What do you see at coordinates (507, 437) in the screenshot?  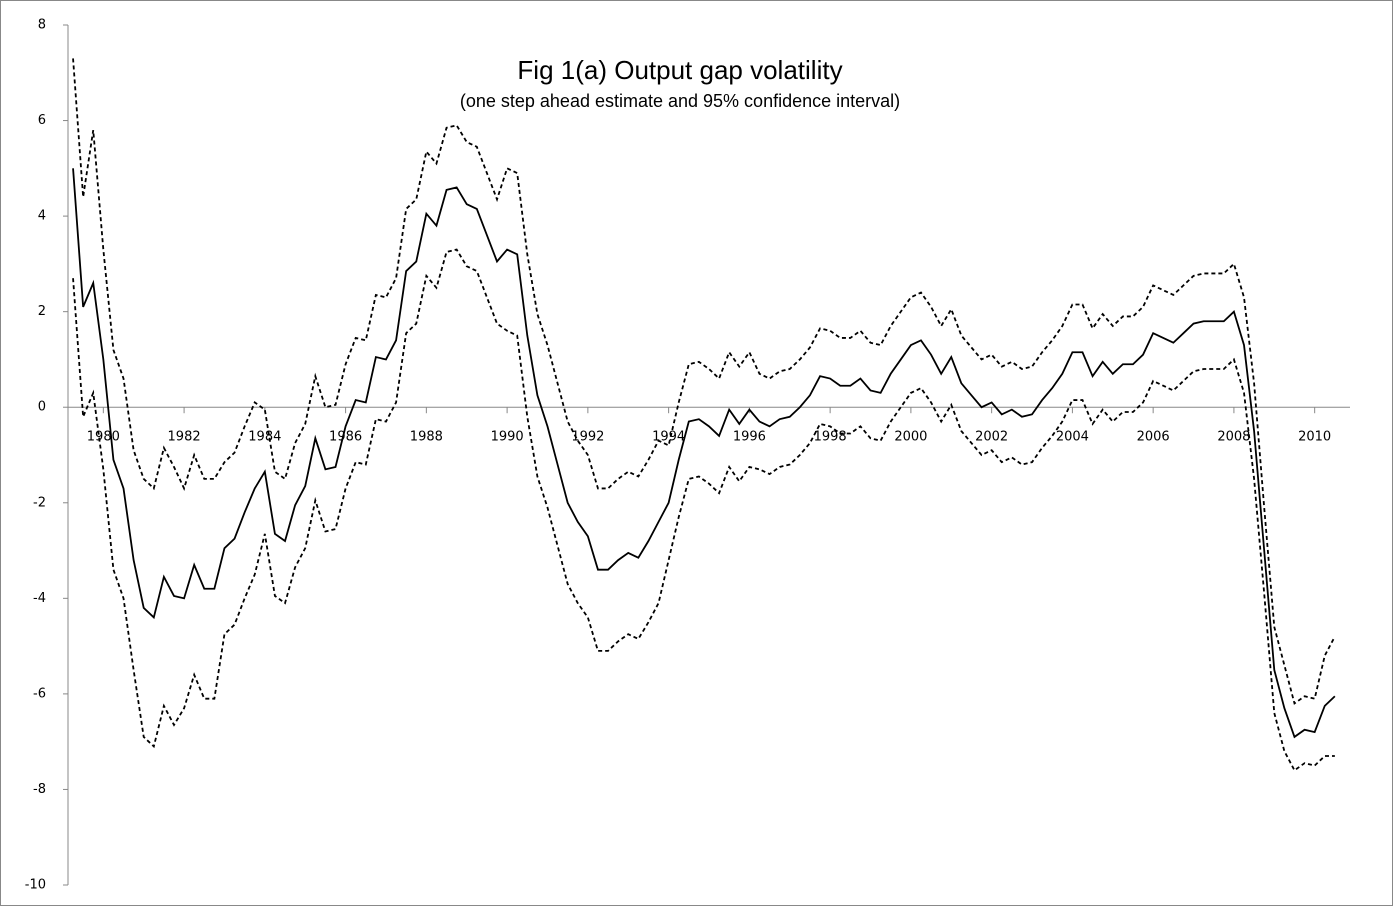 I see `x-tick-label: 1990` at bounding box center [507, 437].